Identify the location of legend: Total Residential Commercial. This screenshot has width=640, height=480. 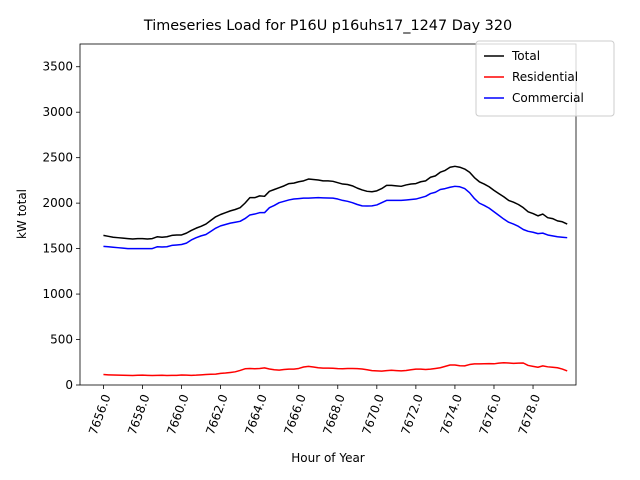
(545, 78).